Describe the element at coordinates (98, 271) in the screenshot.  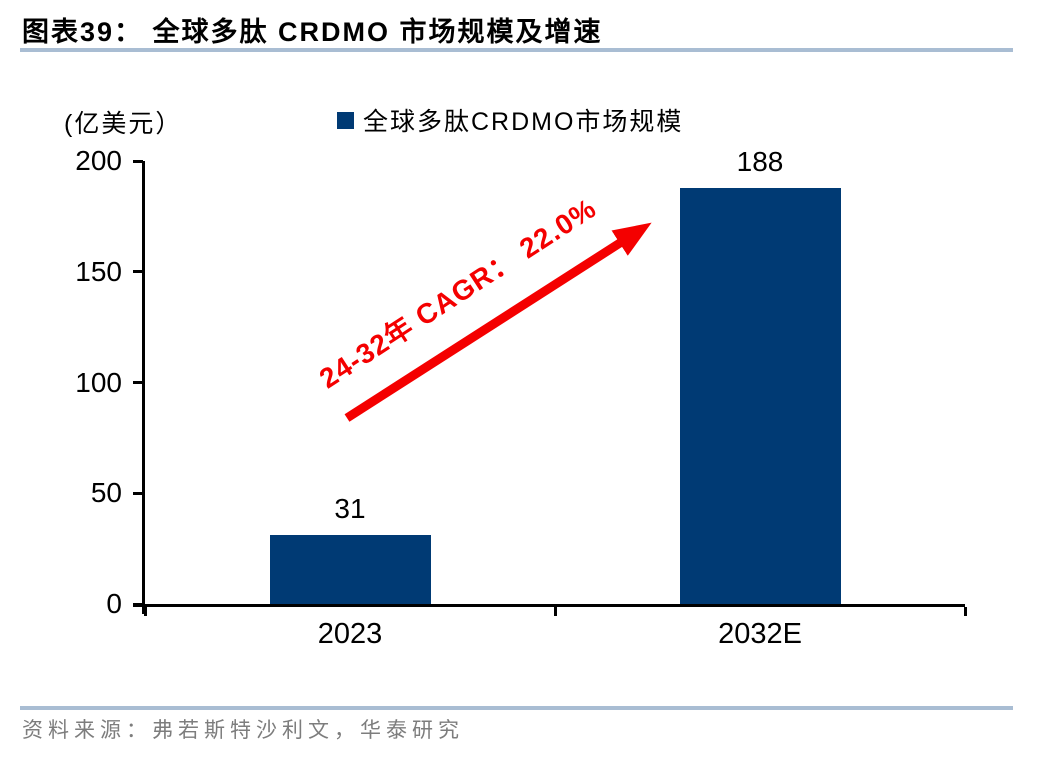
I see `y-tick-label: 150` at that location.